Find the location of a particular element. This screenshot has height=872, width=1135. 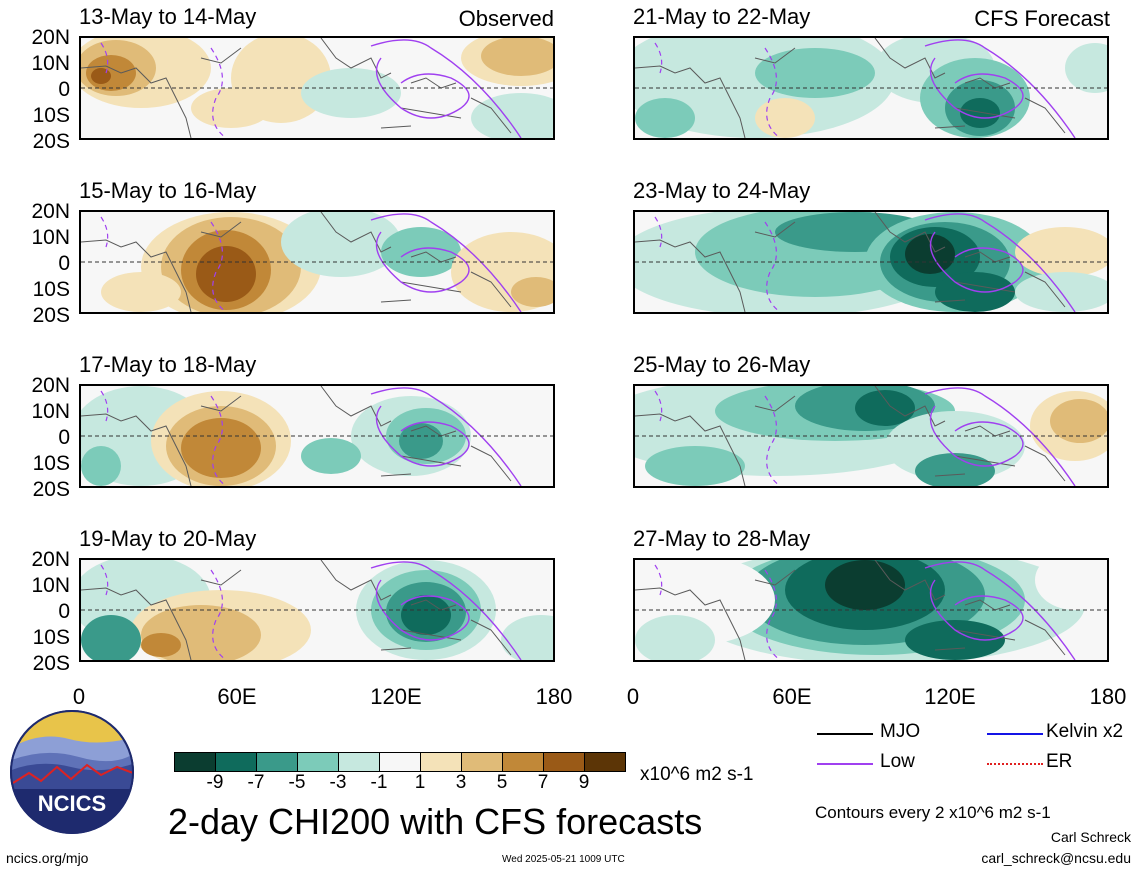

legend-er-label: ER is located at coordinates (1059, 761).